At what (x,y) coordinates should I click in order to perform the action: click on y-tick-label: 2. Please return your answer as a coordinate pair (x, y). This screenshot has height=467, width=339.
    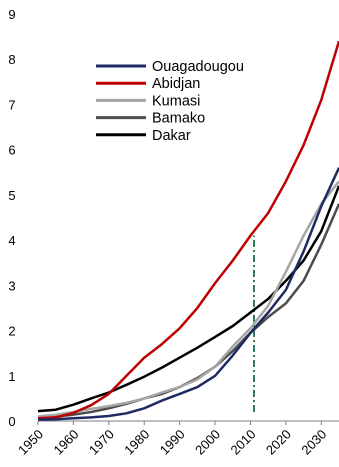
    Looking at the image, I should click on (11, 331).